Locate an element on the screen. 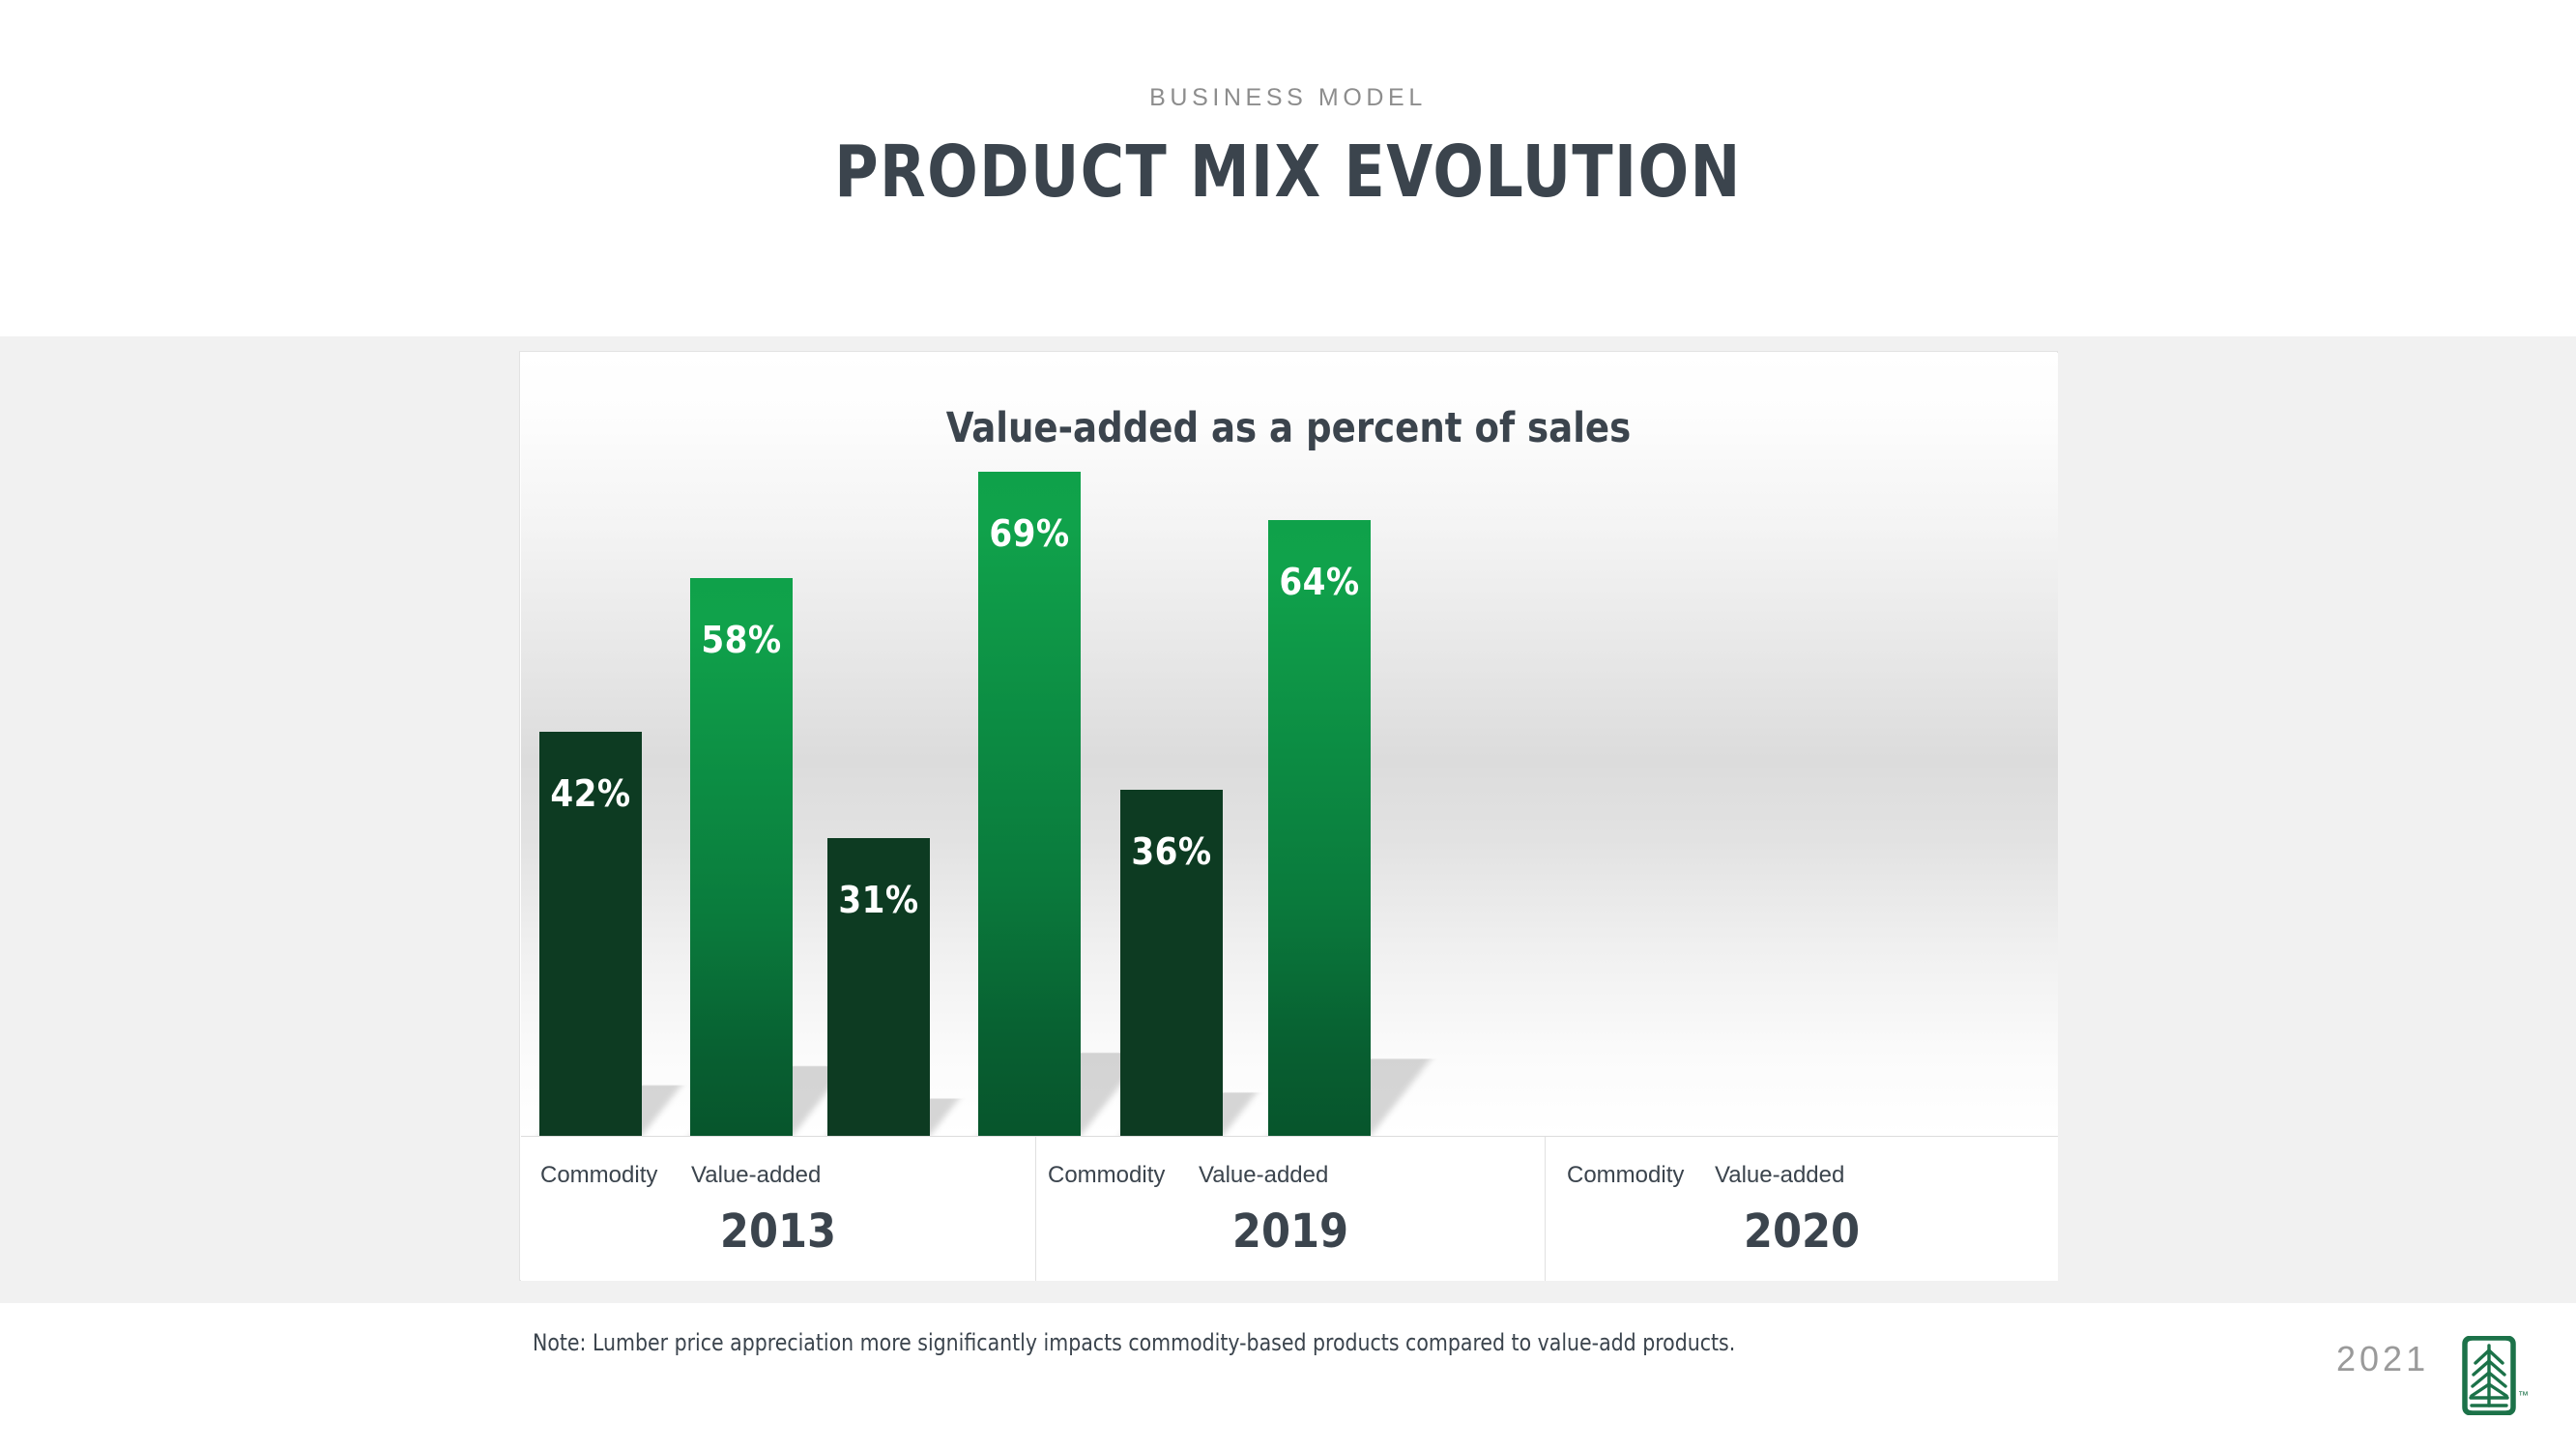 The height and width of the screenshot is (1450, 2576). category-group-2020: Commodity Value-added 2020 is located at coordinates (1802, 1209).